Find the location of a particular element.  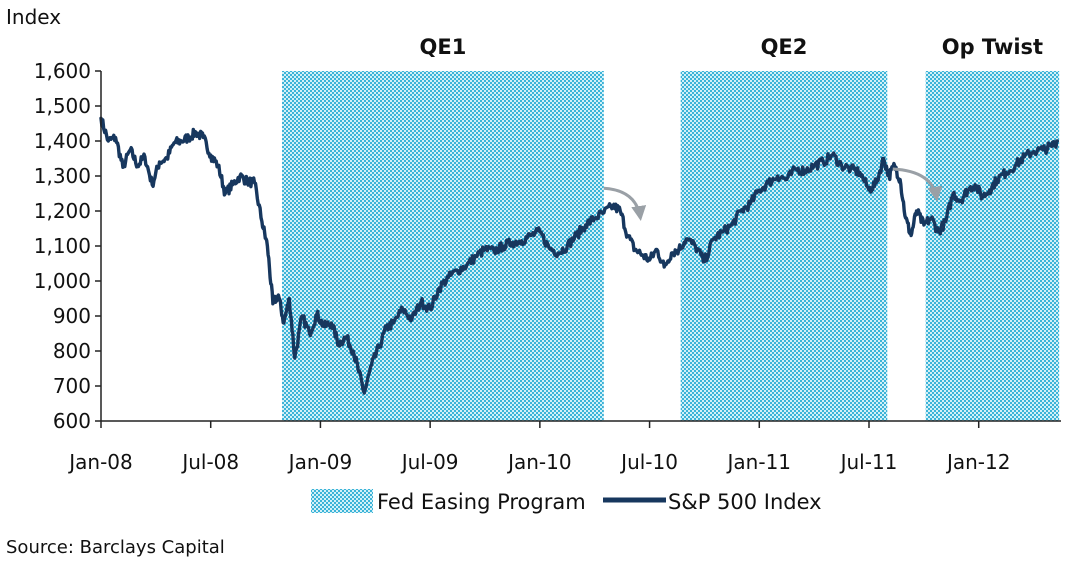

legend-label-sp500: S&P 500 Index is located at coordinates (745, 502).